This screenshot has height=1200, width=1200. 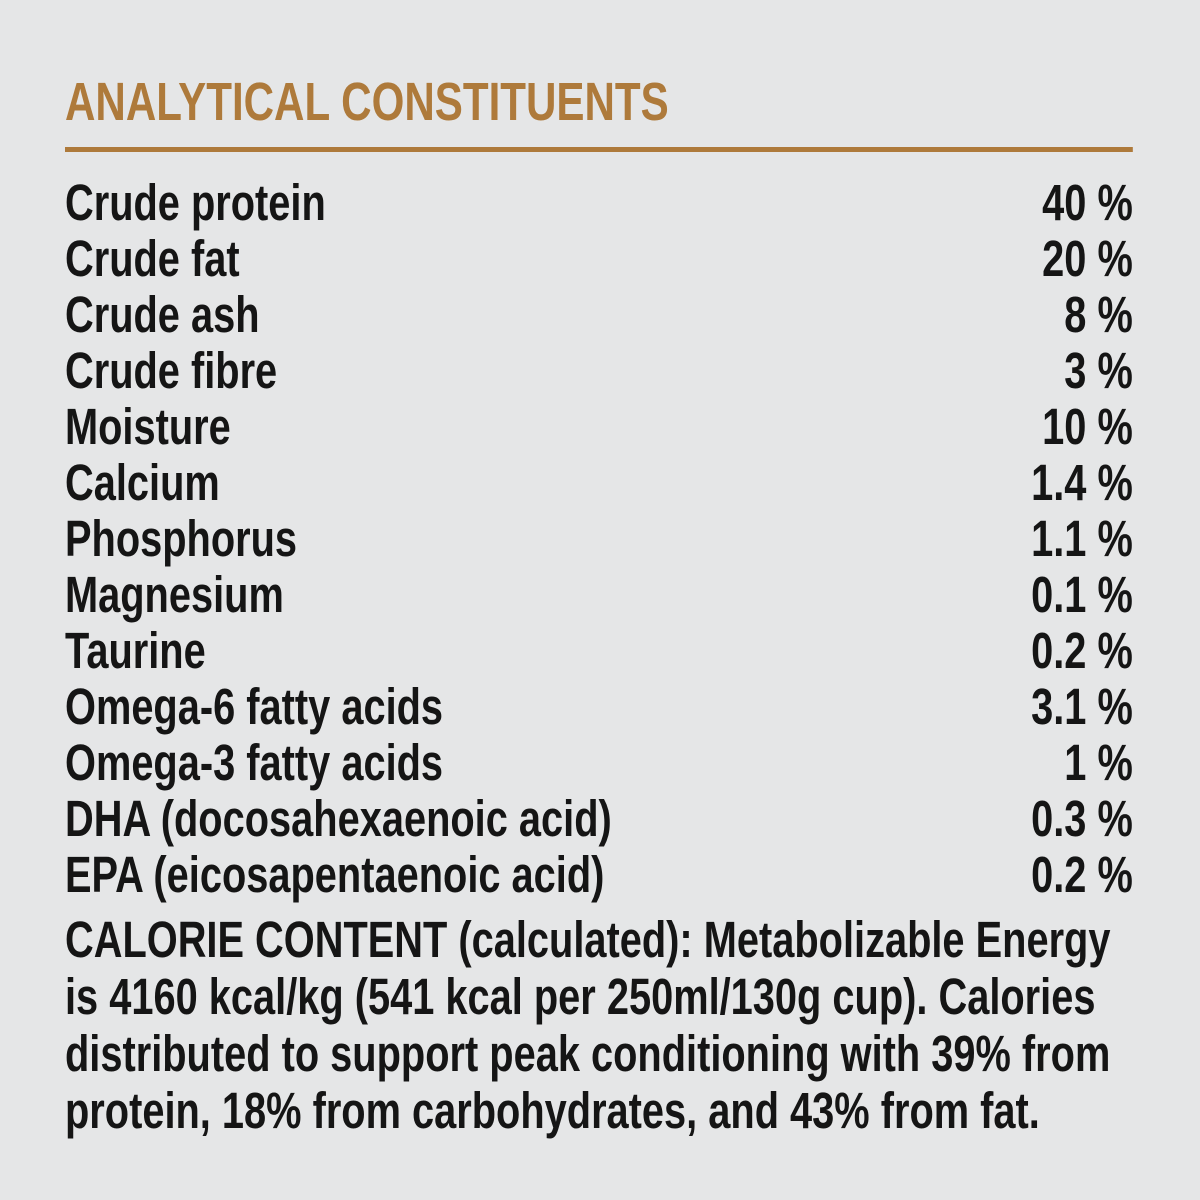 I want to click on constituent-name: Crude protein, so click(x=195, y=202).